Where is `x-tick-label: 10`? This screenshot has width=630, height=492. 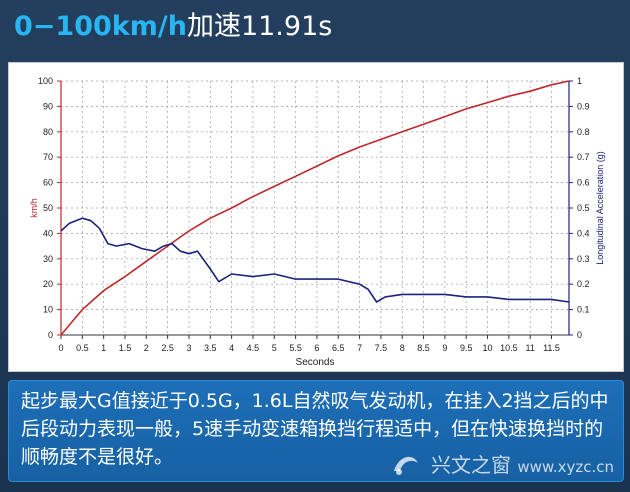
x-tick-label: 10 is located at coordinates (488, 348).